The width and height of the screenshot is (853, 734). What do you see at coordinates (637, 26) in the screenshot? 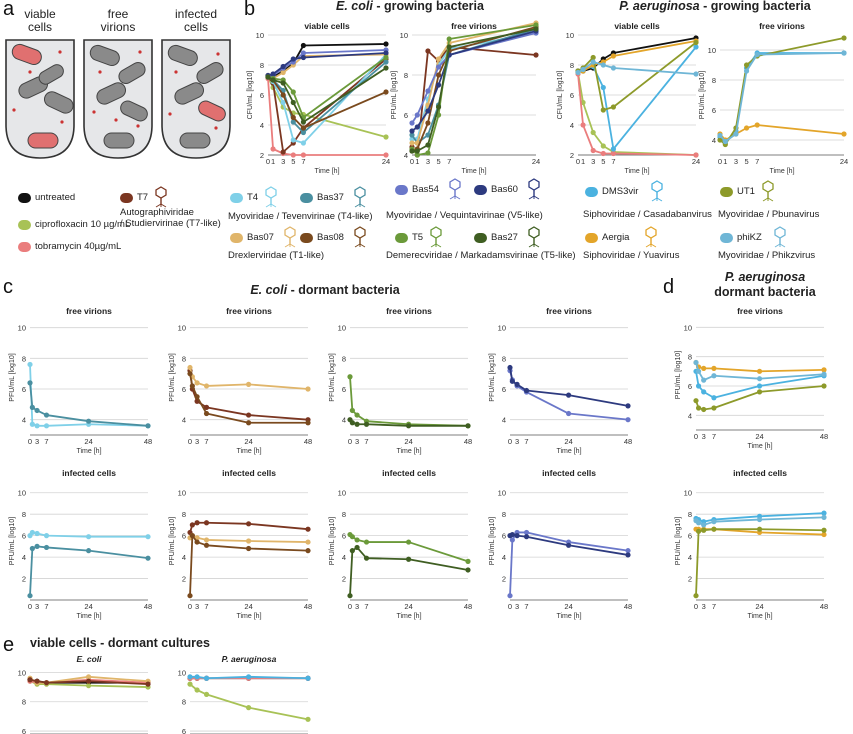
I see `chart-title: viable cells` at bounding box center [637, 26].